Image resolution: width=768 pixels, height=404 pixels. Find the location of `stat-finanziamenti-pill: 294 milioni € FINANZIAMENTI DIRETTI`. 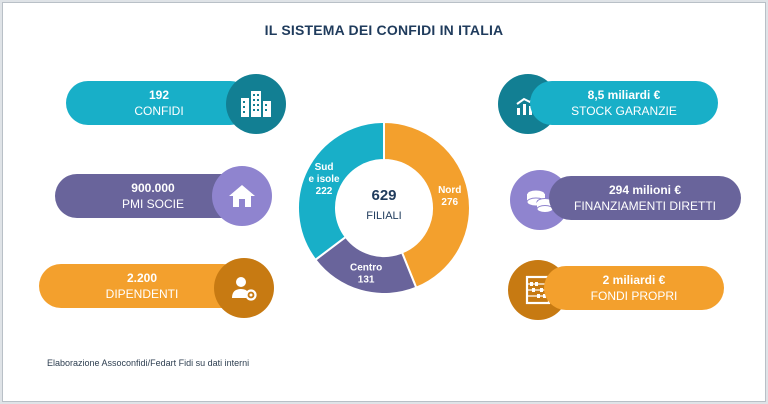

stat-finanziamenti-pill: 294 milioni € FINANZIAMENTI DIRETTI is located at coordinates (645, 198).